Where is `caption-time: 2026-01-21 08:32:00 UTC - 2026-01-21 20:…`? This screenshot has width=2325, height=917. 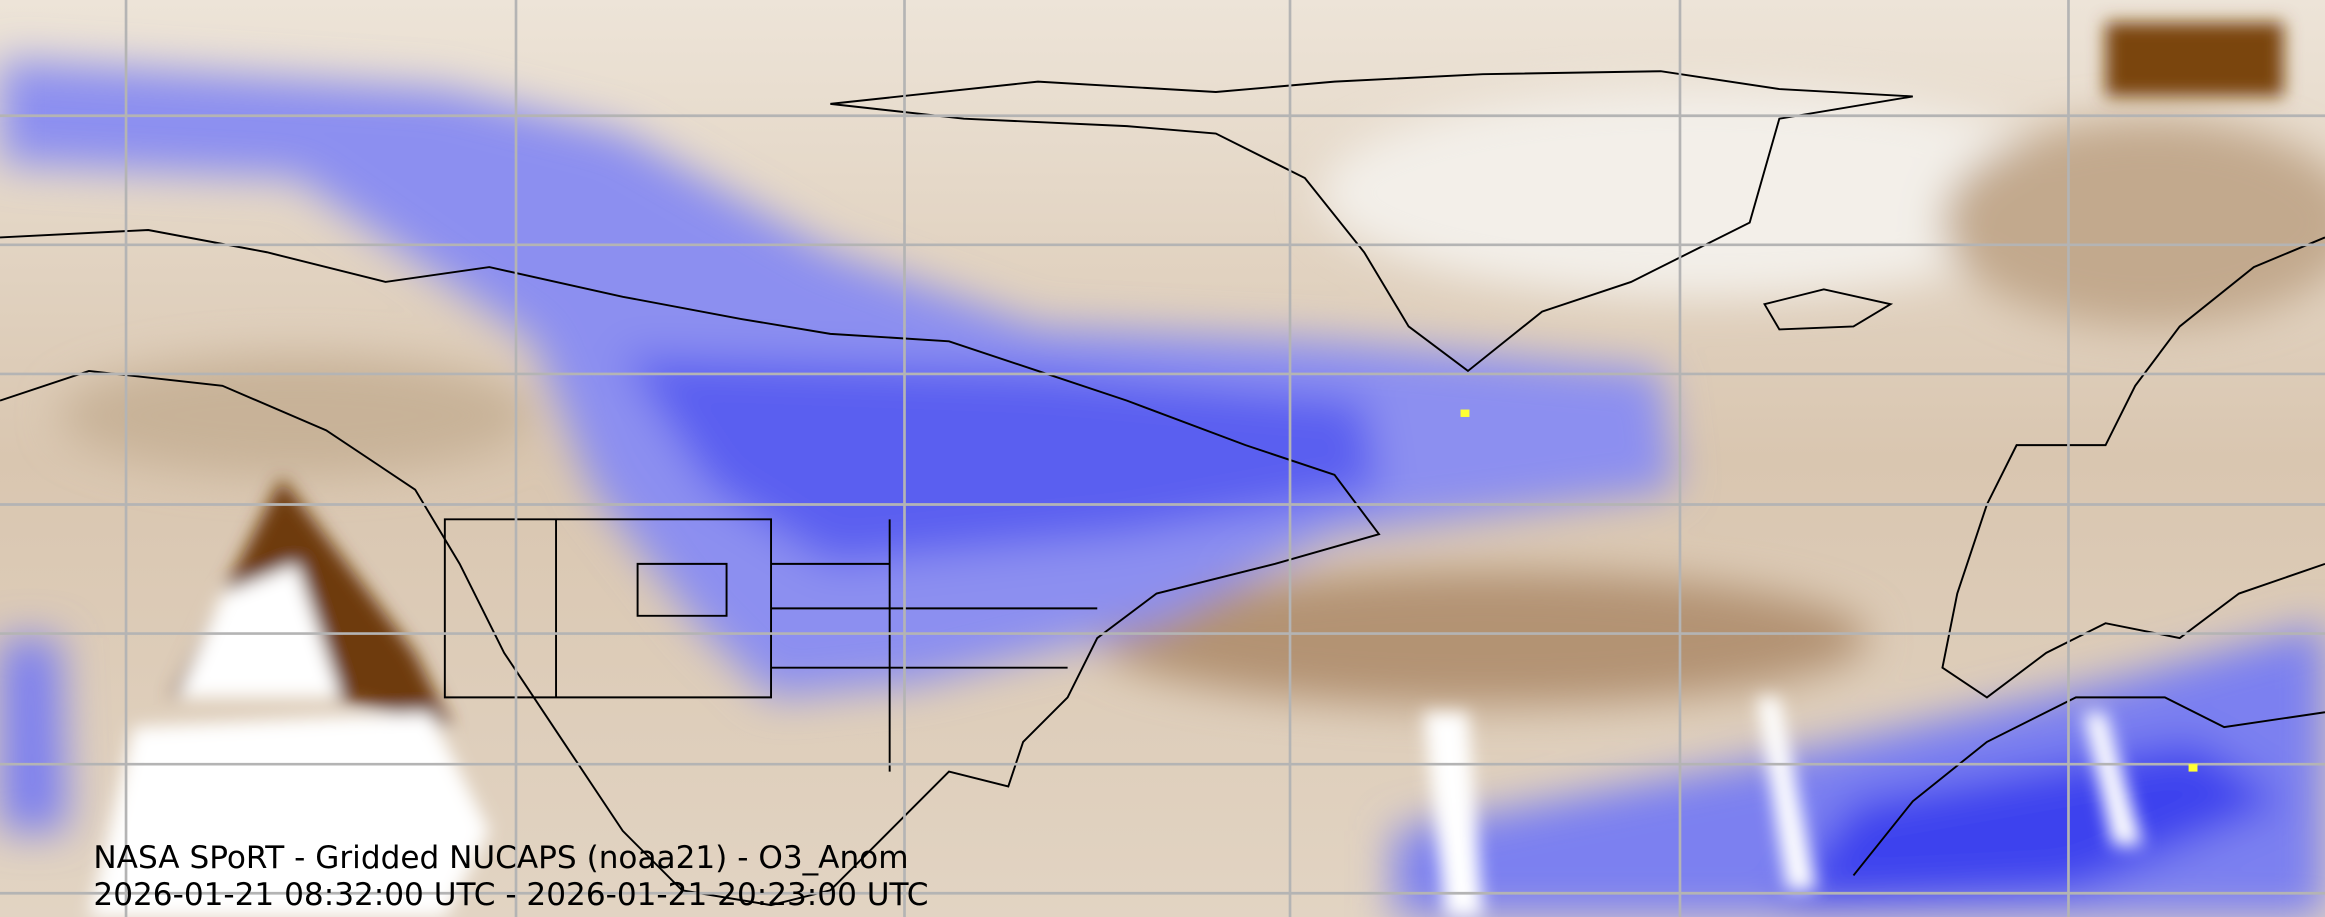 caption-time: 2026-01-21 08:32:00 UTC - 2026-01-21 20:… is located at coordinates (510, 895).